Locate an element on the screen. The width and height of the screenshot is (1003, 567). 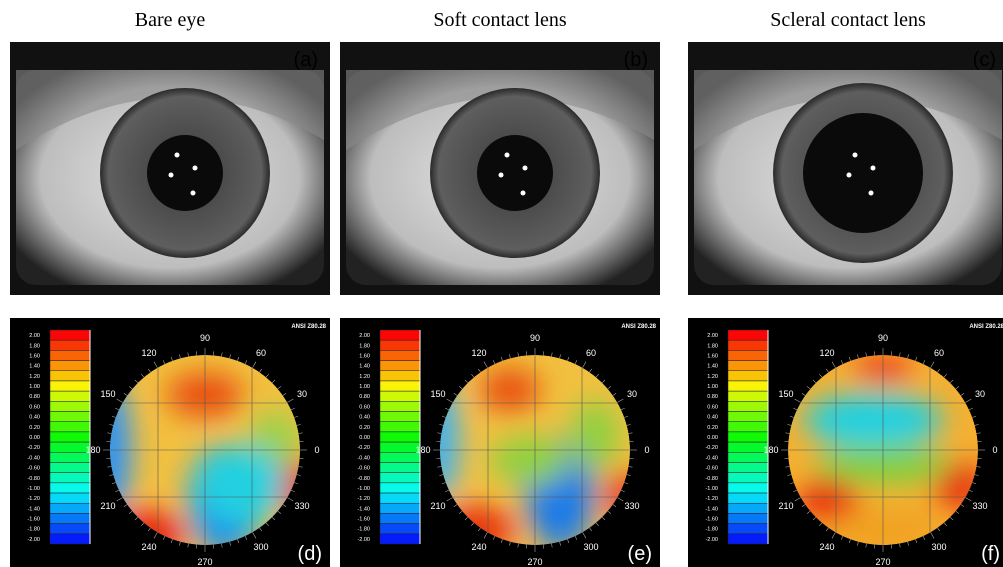
scale-label: 1.40 is located at coordinates (34, 367).